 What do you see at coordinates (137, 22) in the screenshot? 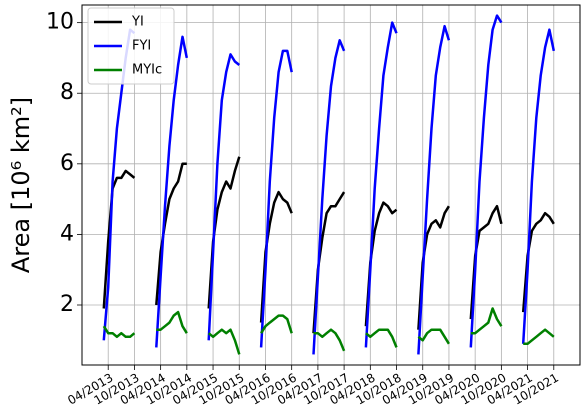
I see `legend-label: YI` at bounding box center [137, 22].